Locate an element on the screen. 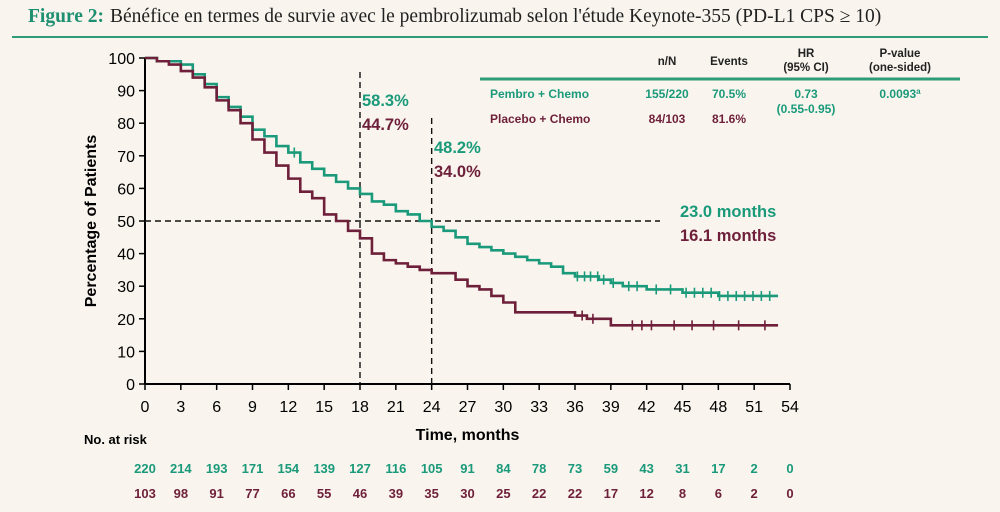 Image resolution: width=1000 pixels, height=512 pixels. at-risk-pembro-value: 105 is located at coordinates (432, 468).